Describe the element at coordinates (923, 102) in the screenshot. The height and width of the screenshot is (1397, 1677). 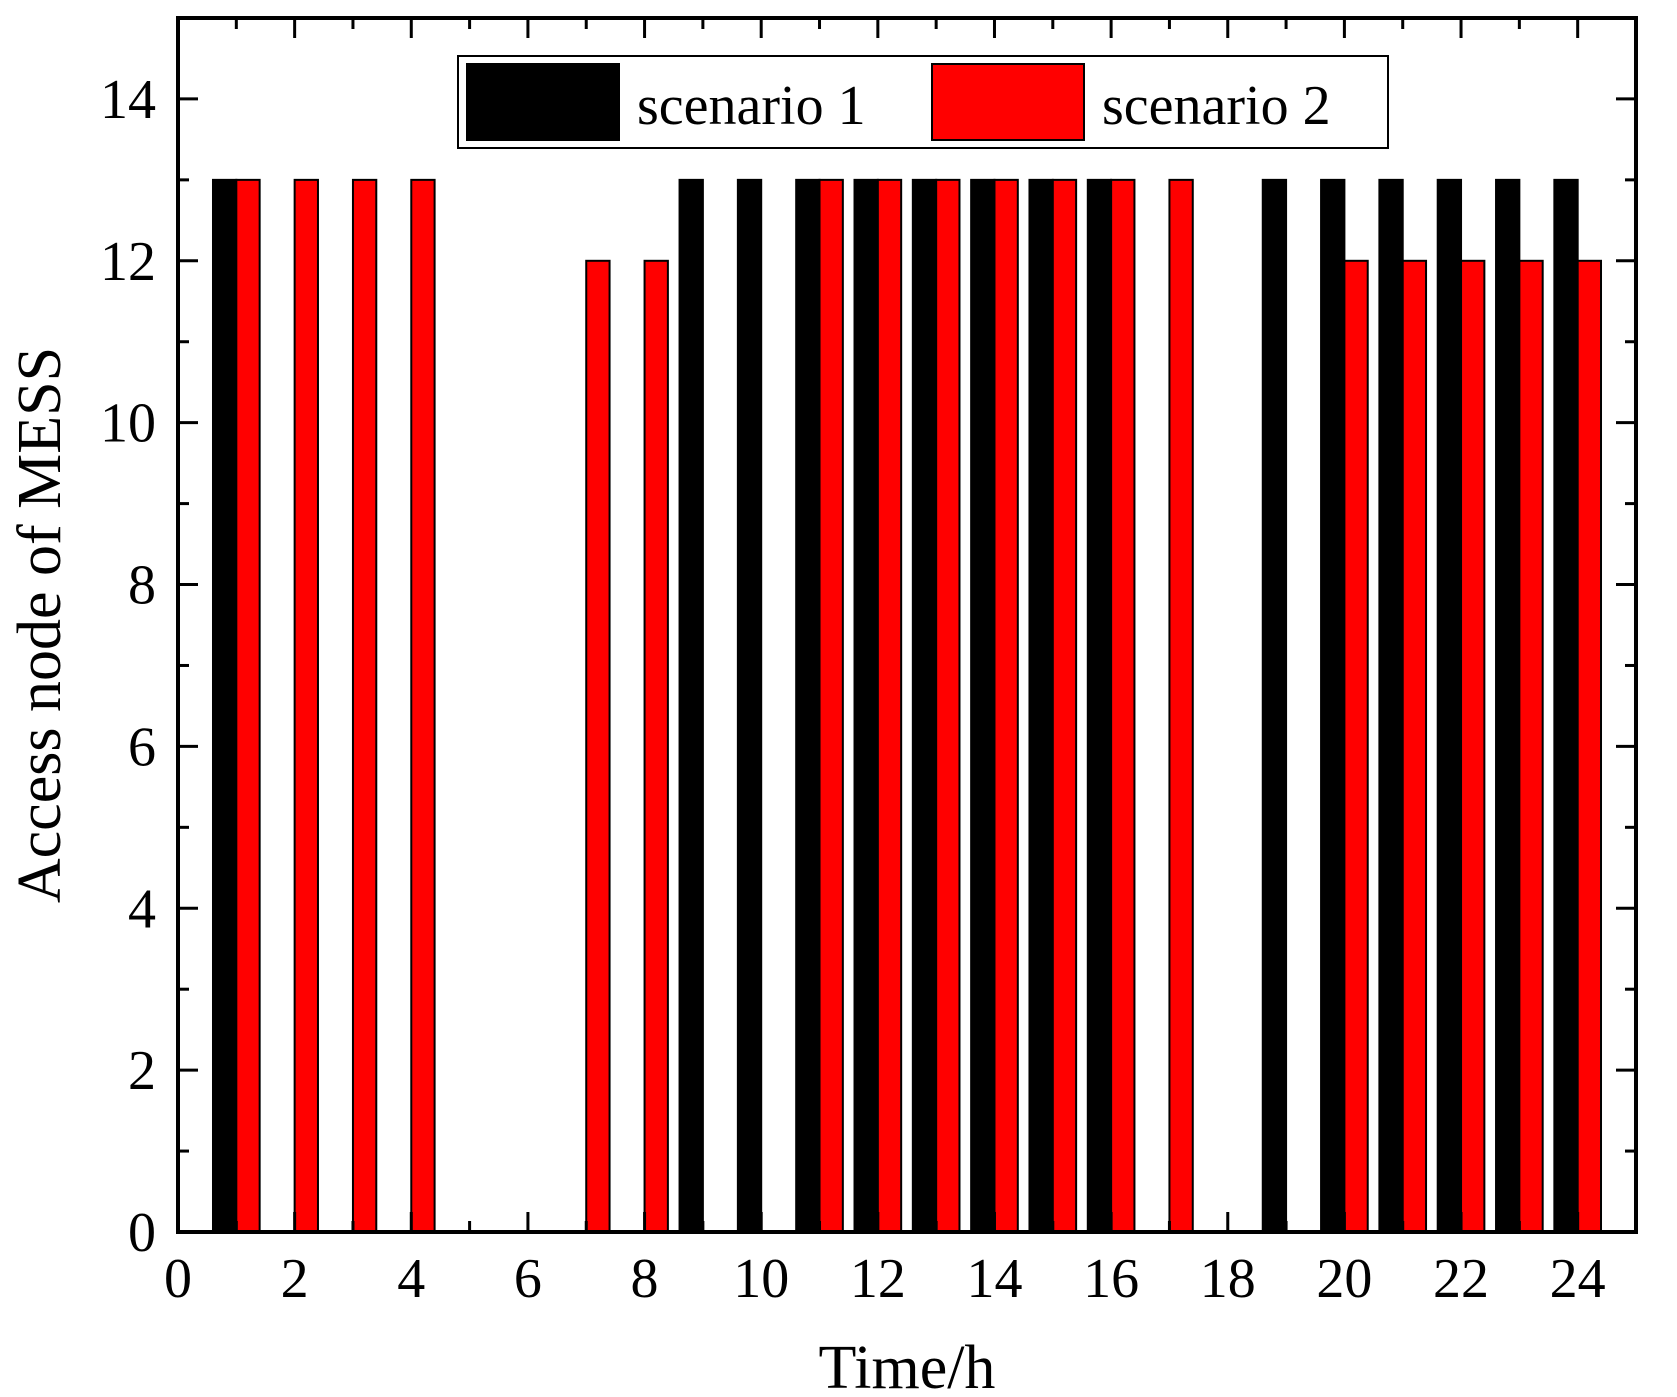
I see `legend: scenario 1 scenario 2` at that location.